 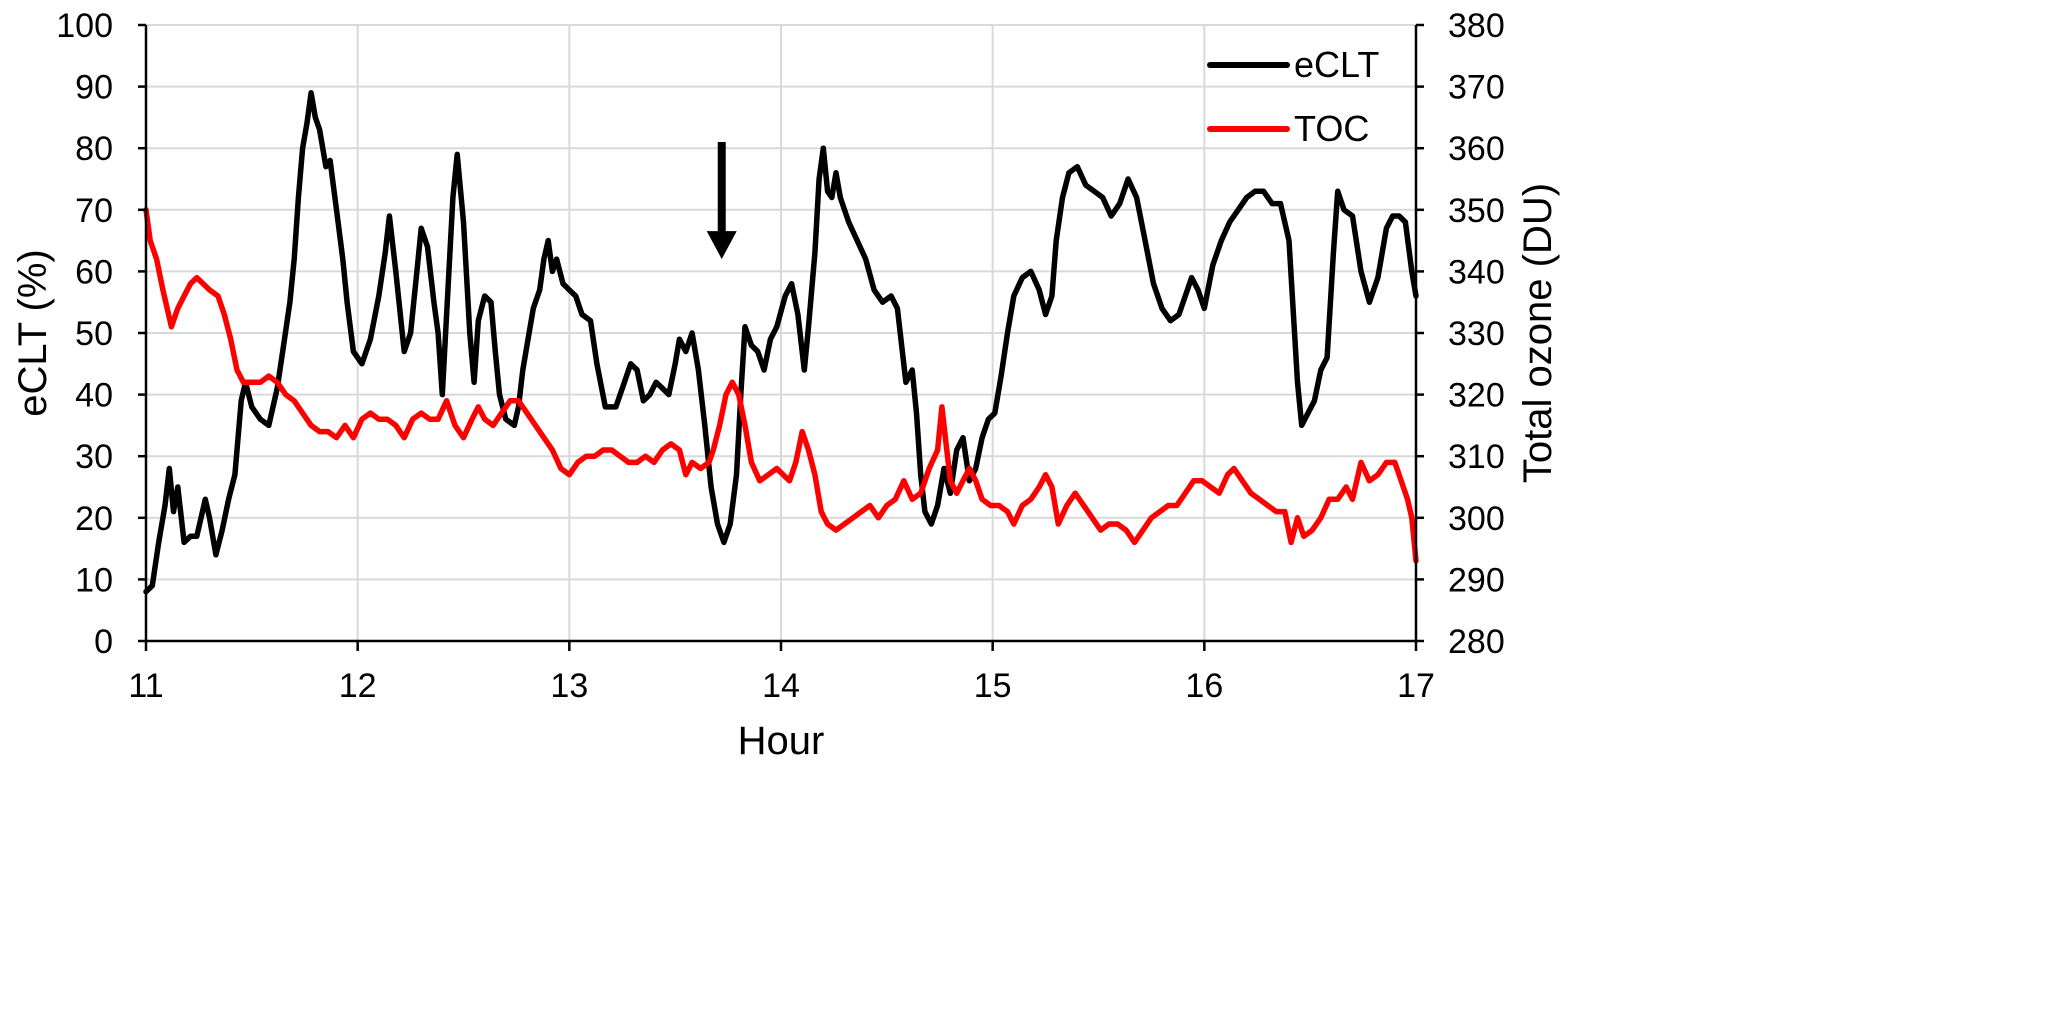 I want to click on y-right-tick-label: 320, so click(x=1476, y=396).